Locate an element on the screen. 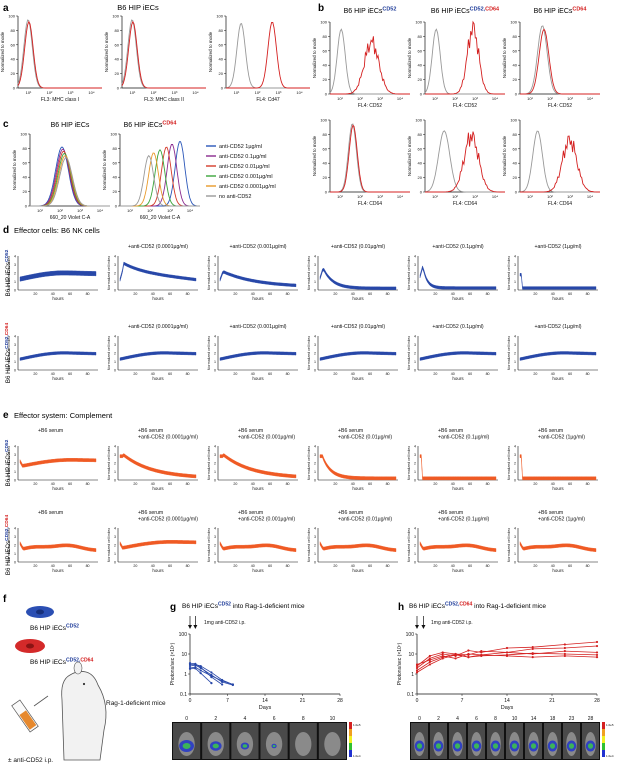 The image size is (619, 768). x-axis-label: Days is located at coordinates (507, 708).